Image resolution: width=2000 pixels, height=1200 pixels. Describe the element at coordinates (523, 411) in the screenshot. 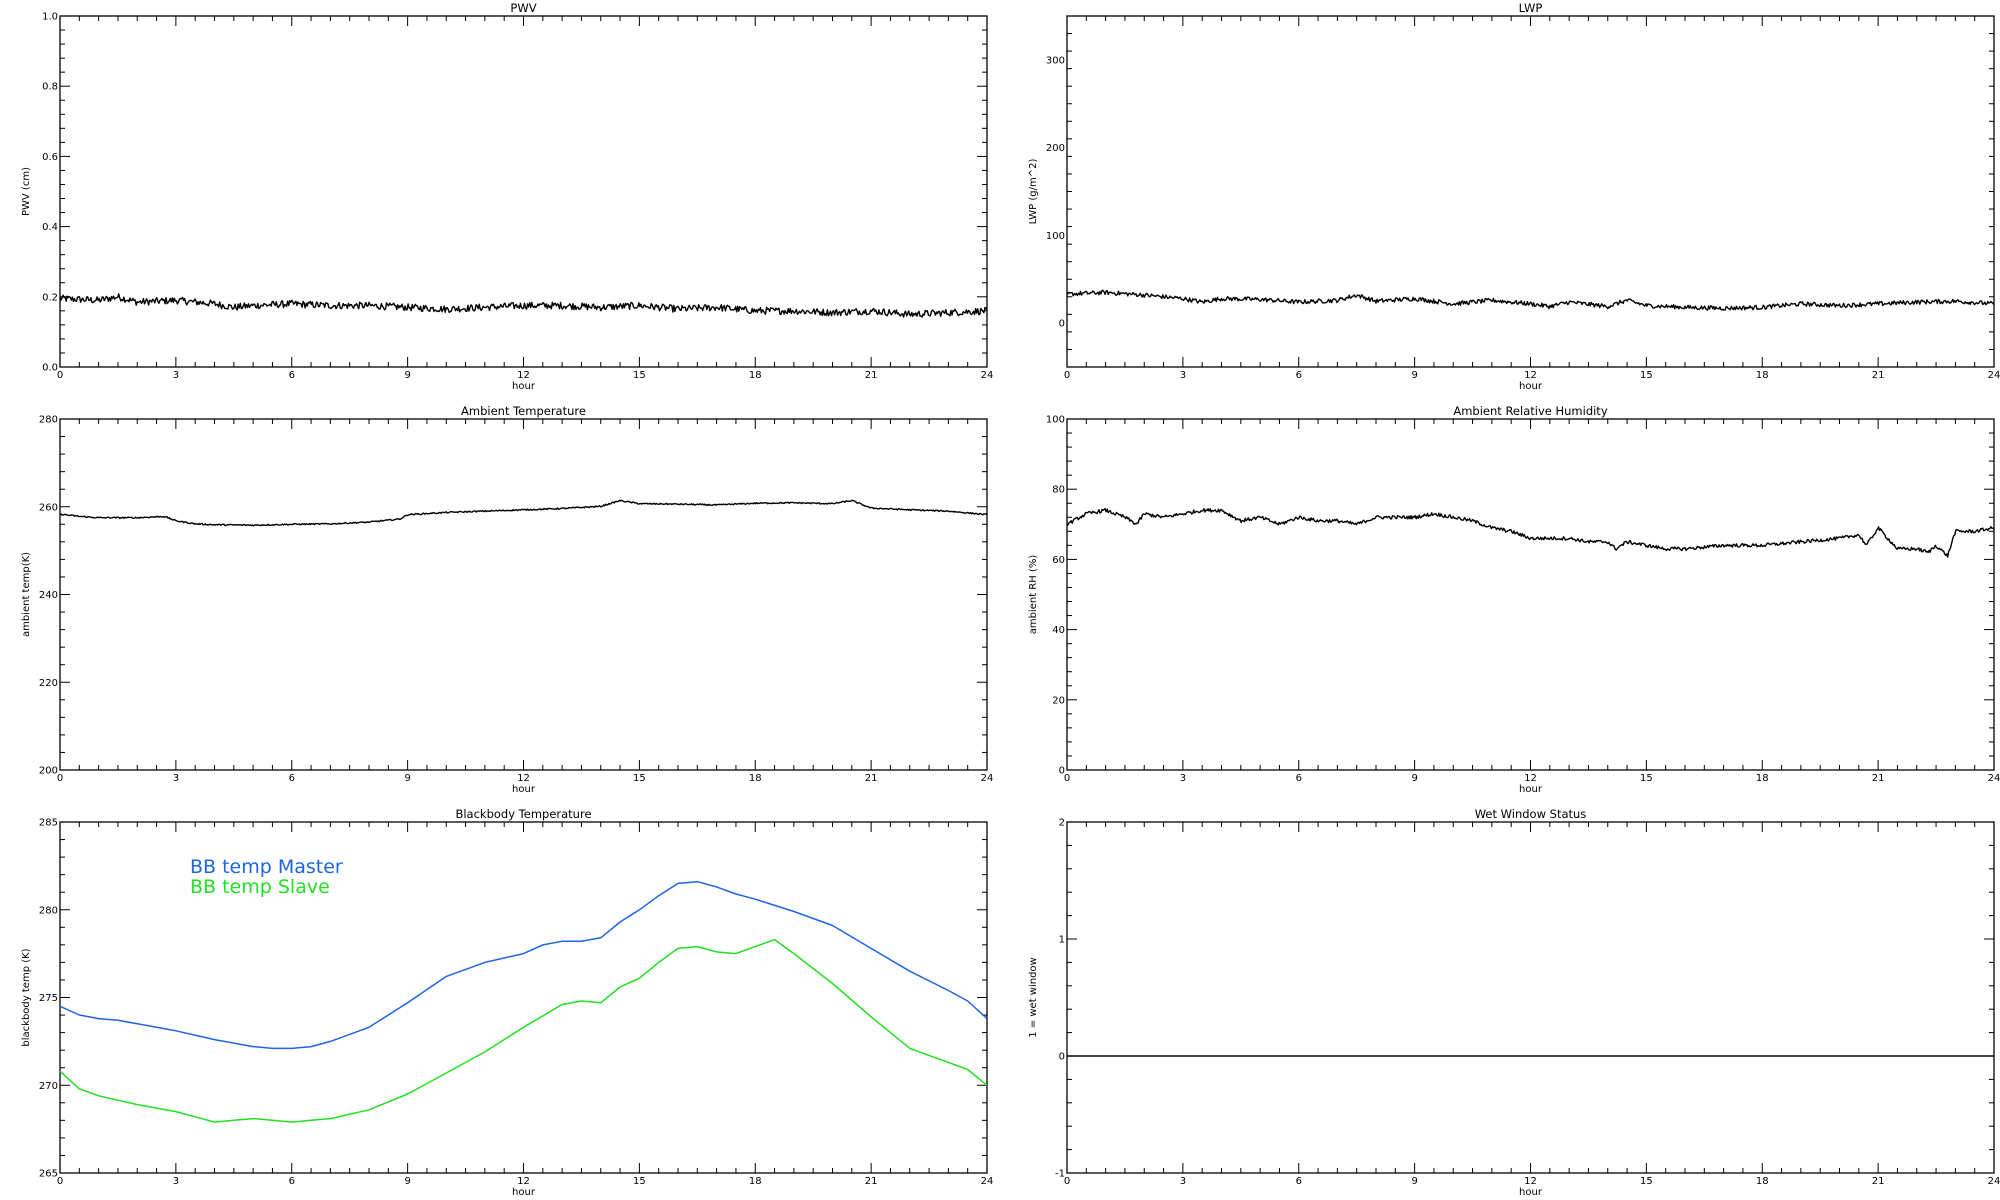

I see `chart-title: Ambient Temperature` at that location.